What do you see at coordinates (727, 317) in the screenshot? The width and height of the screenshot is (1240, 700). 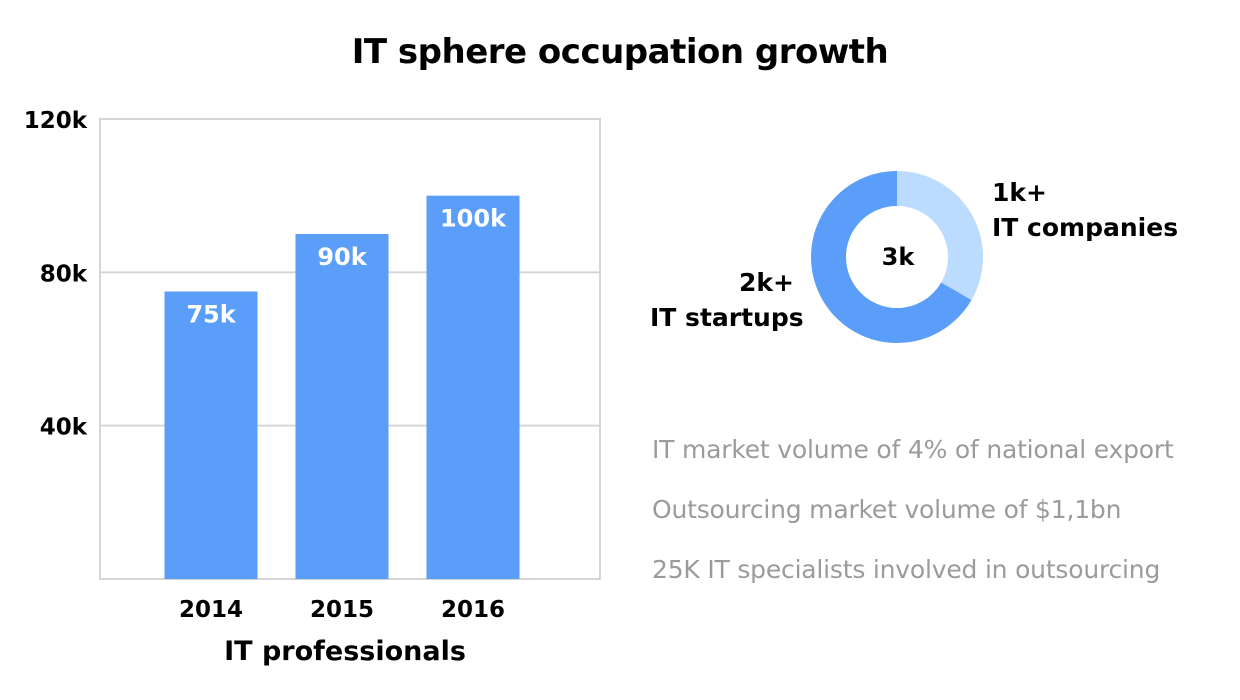 I see `donut-label-startups-name: IT startups` at bounding box center [727, 317].